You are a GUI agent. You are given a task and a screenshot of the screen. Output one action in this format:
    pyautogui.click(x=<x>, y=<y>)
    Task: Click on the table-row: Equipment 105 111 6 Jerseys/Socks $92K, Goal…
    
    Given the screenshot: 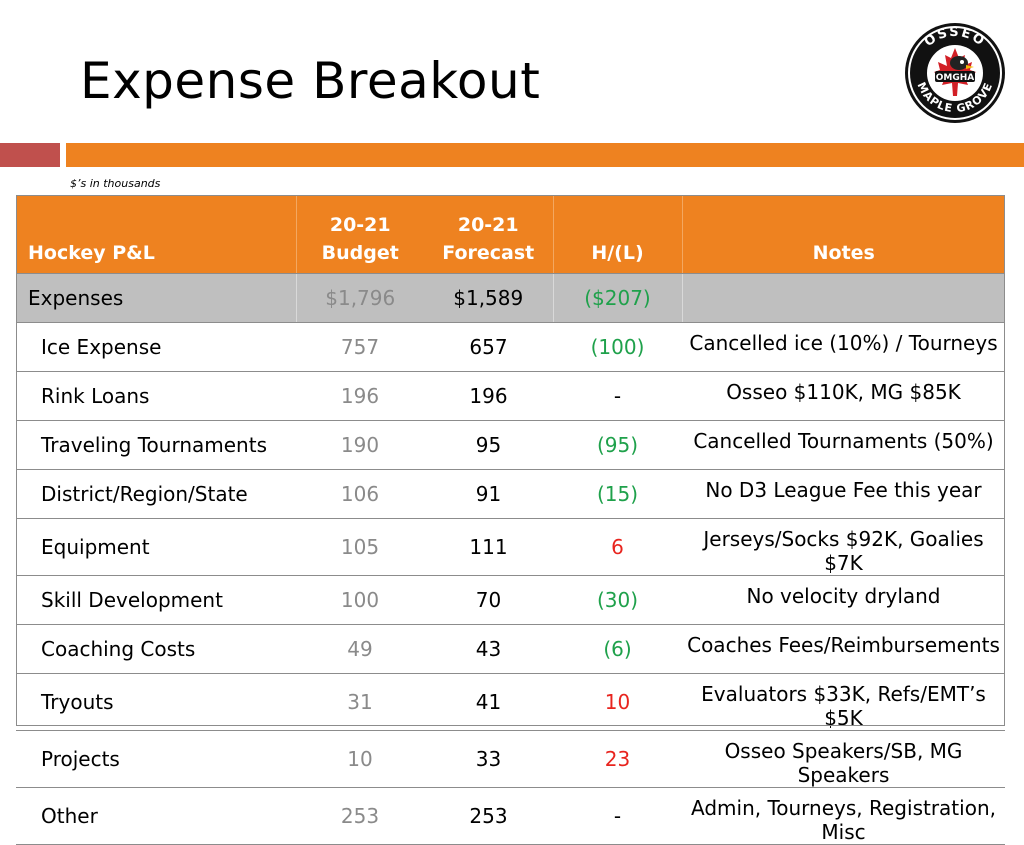 What is the action you would take?
    pyautogui.click(x=510, y=547)
    